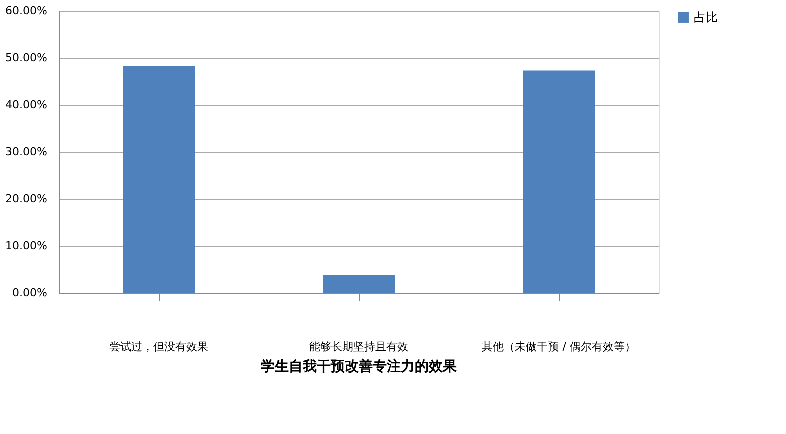 The height and width of the screenshot is (434, 786). I want to click on x-tick-label: 其他（未做干预 / 偶尔有效等）, so click(559, 347).